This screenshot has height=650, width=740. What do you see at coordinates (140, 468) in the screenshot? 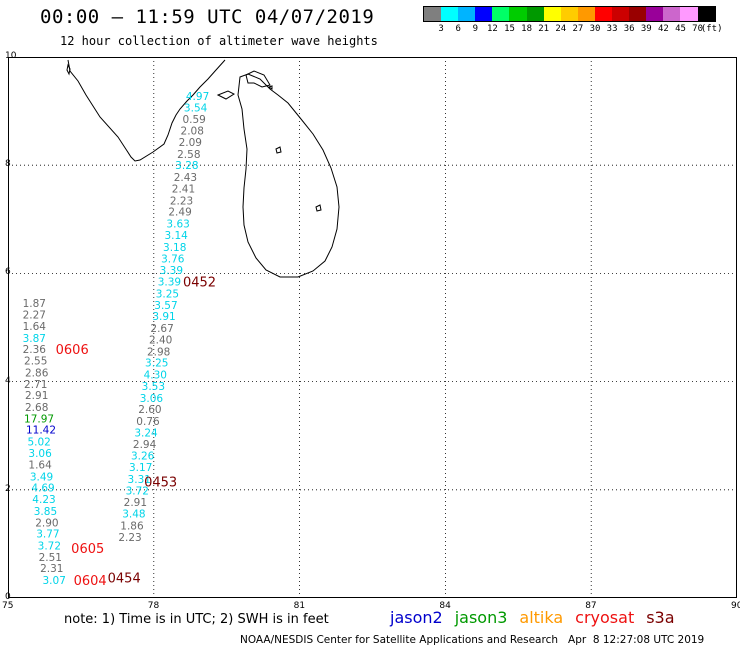
I see `swh-value: 3.17` at bounding box center [140, 468].